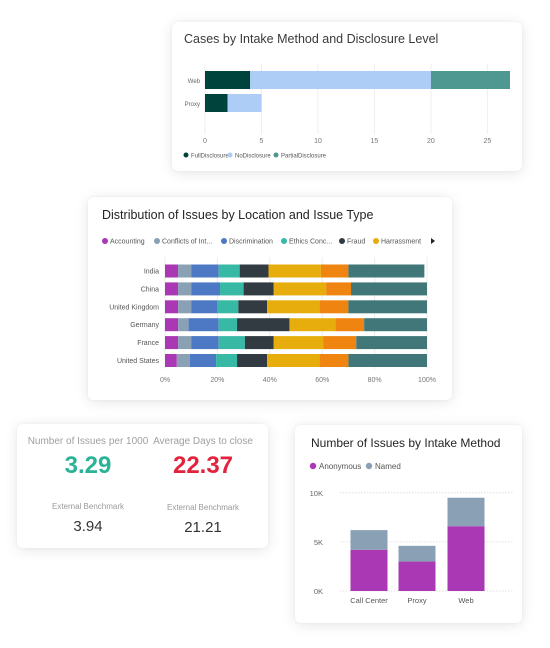 Image resolution: width=550 pixels, height=648 pixels. What do you see at coordinates (251, 242) in the screenshot?
I see `legend-label: Discrimination` at bounding box center [251, 242].